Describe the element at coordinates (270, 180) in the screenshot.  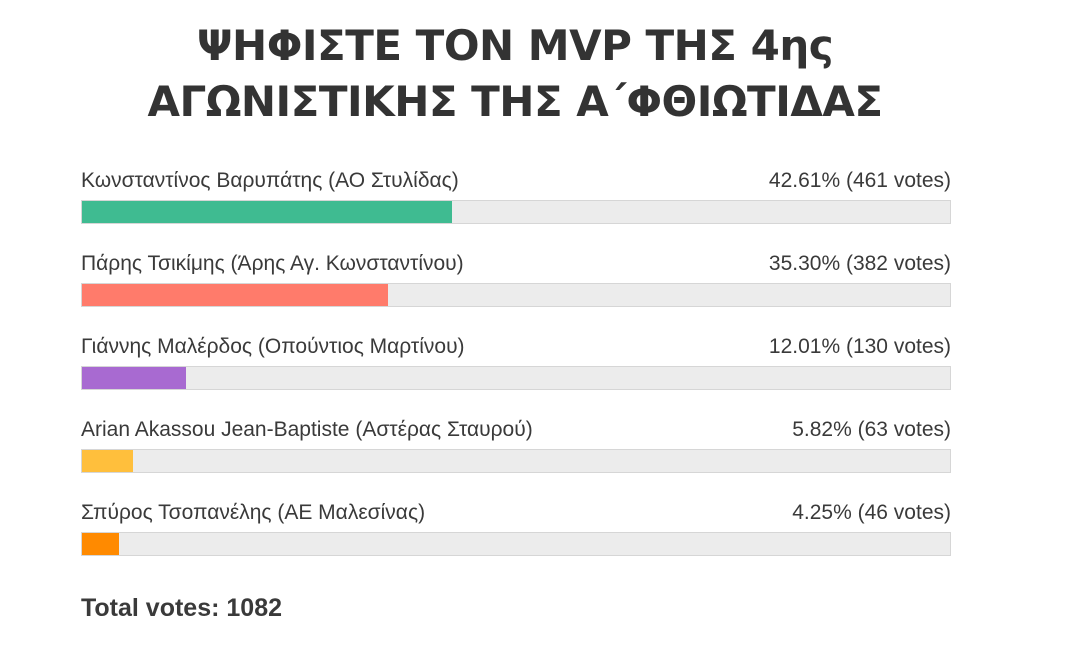
I see `poll-option-label: Κωνσταντίνος Βαρυπάτης (ΑΟ Στυλίδας)` at that location.